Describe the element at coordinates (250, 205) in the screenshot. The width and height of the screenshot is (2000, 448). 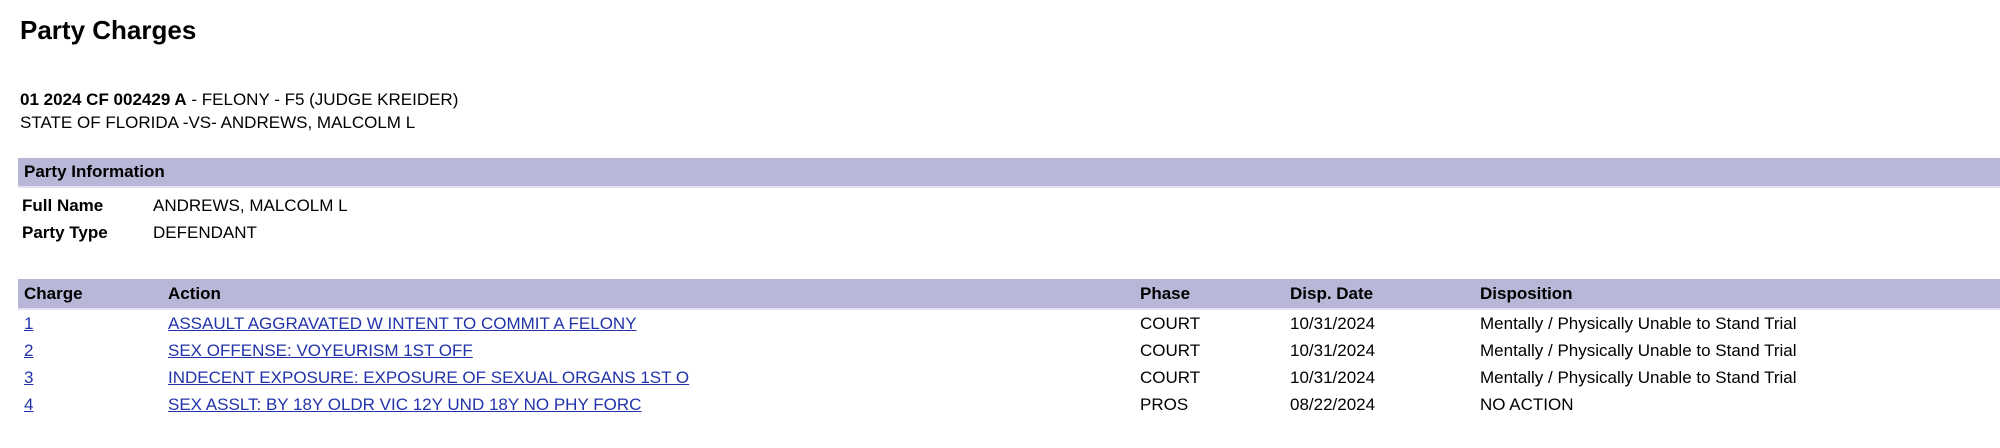
I see `full-name-value: ANDREWS, MALCOLM L` at that location.